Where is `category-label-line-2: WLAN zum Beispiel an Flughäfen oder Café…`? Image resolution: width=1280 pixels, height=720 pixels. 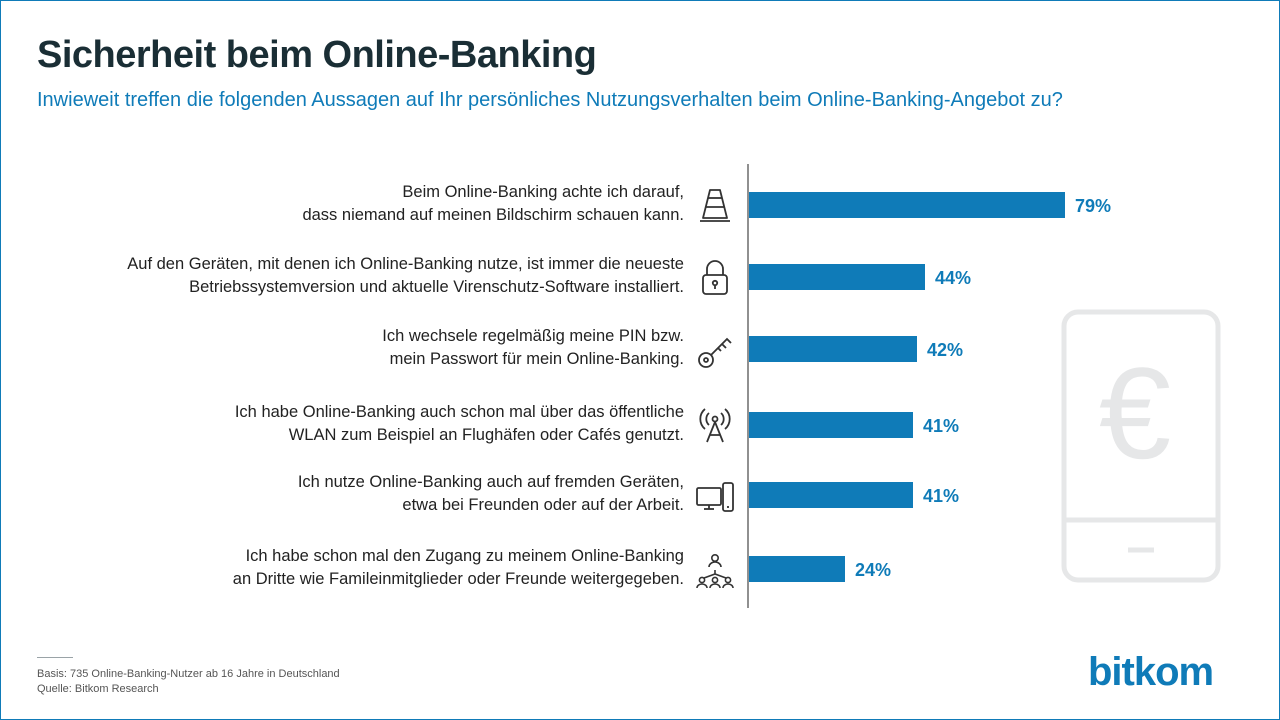 category-label-line-2: WLAN zum Beispiel an Flughäfen oder Café… is located at coordinates (486, 435).